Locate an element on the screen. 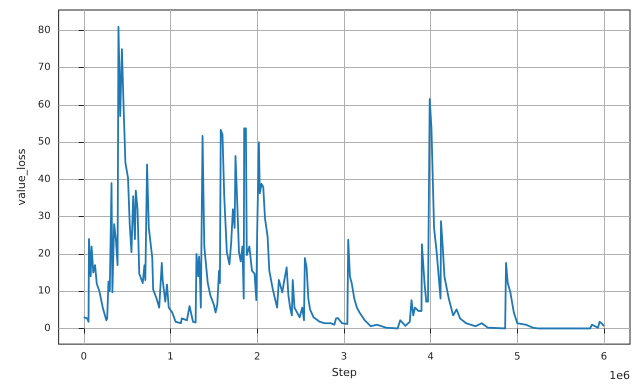 The width and height of the screenshot is (640, 391). y-tick-label: 20 is located at coordinates (44, 254).